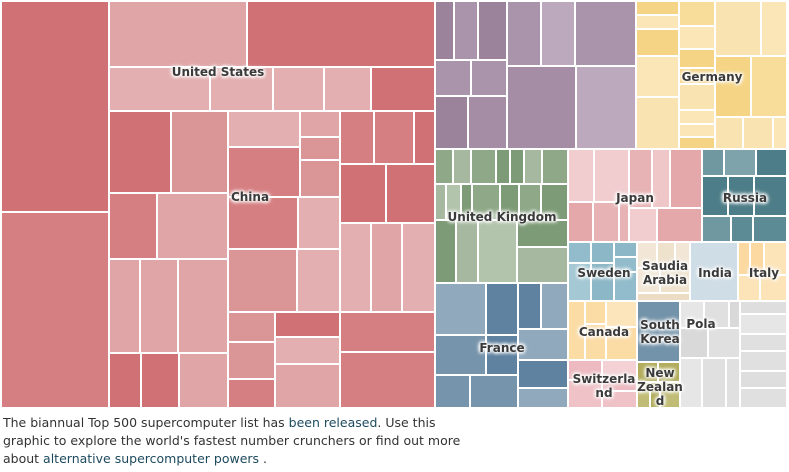  What do you see at coordinates (151, 458) in the screenshot?
I see `alternative-supercomputer-powers-link: alternative supercomputer powers` at bounding box center [151, 458].